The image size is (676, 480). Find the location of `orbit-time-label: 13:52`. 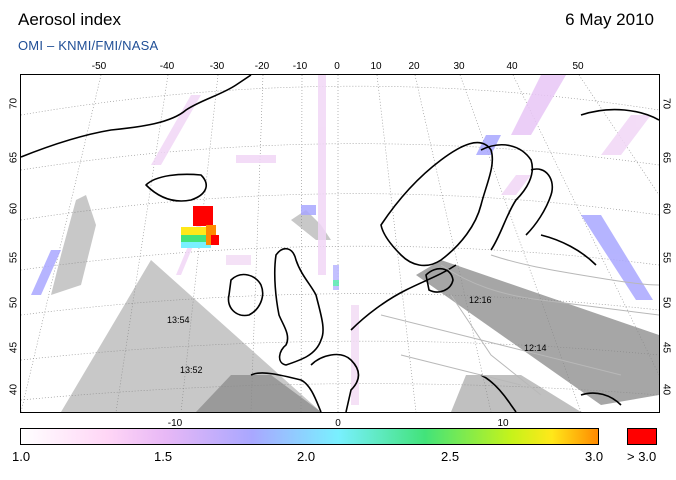

orbit-time-label: 13:52 is located at coordinates (191, 370).